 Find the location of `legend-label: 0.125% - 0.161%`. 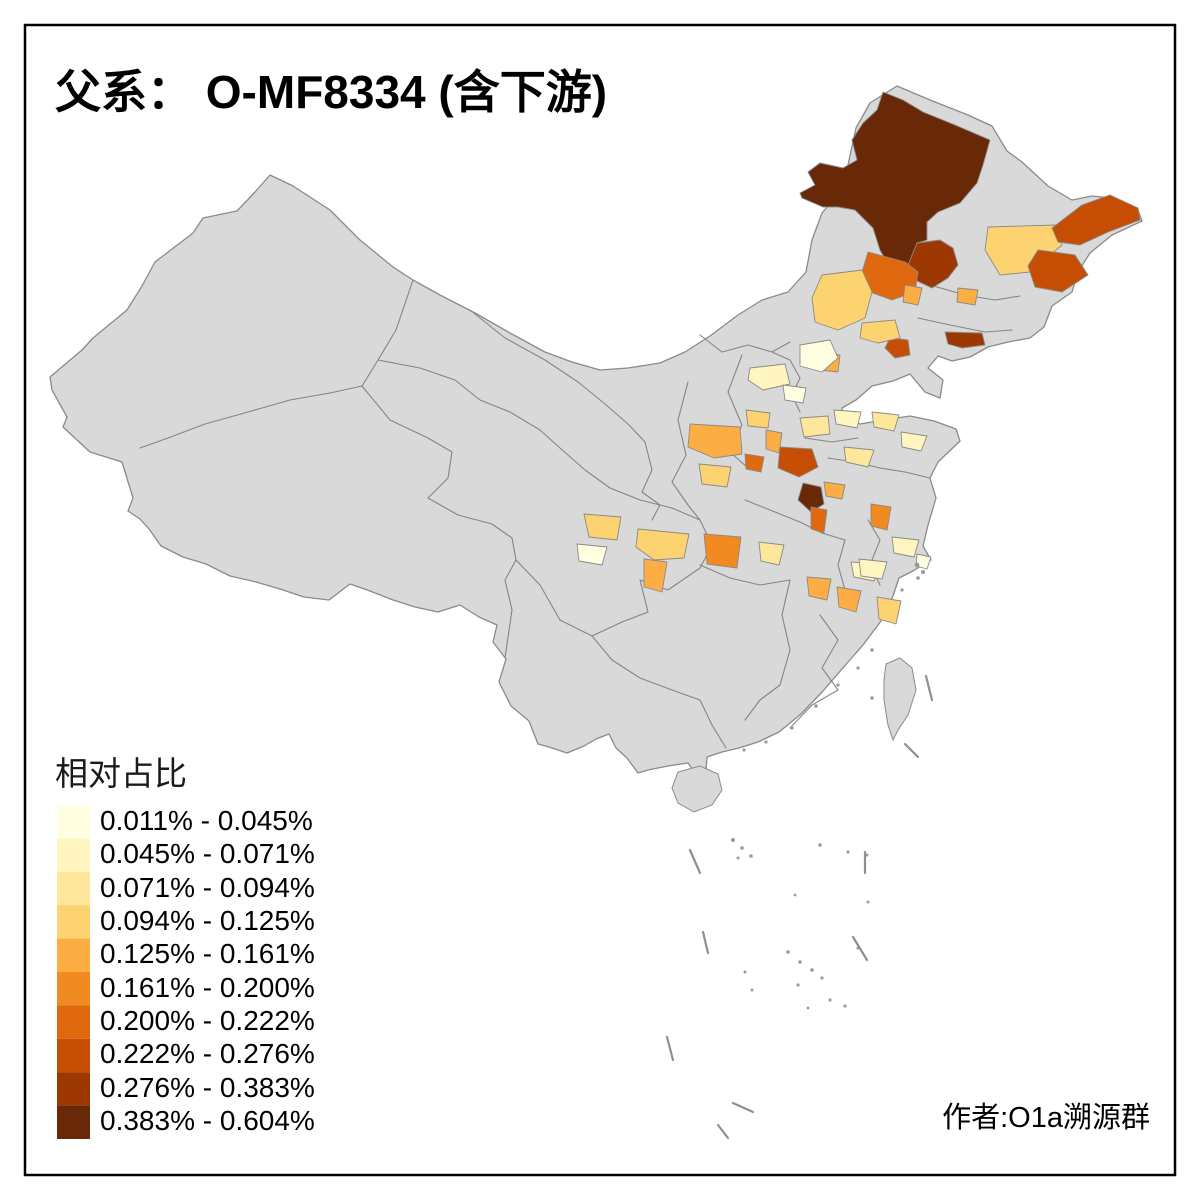

legend-label: 0.125% - 0.161% is located at coordinates (207, 953).